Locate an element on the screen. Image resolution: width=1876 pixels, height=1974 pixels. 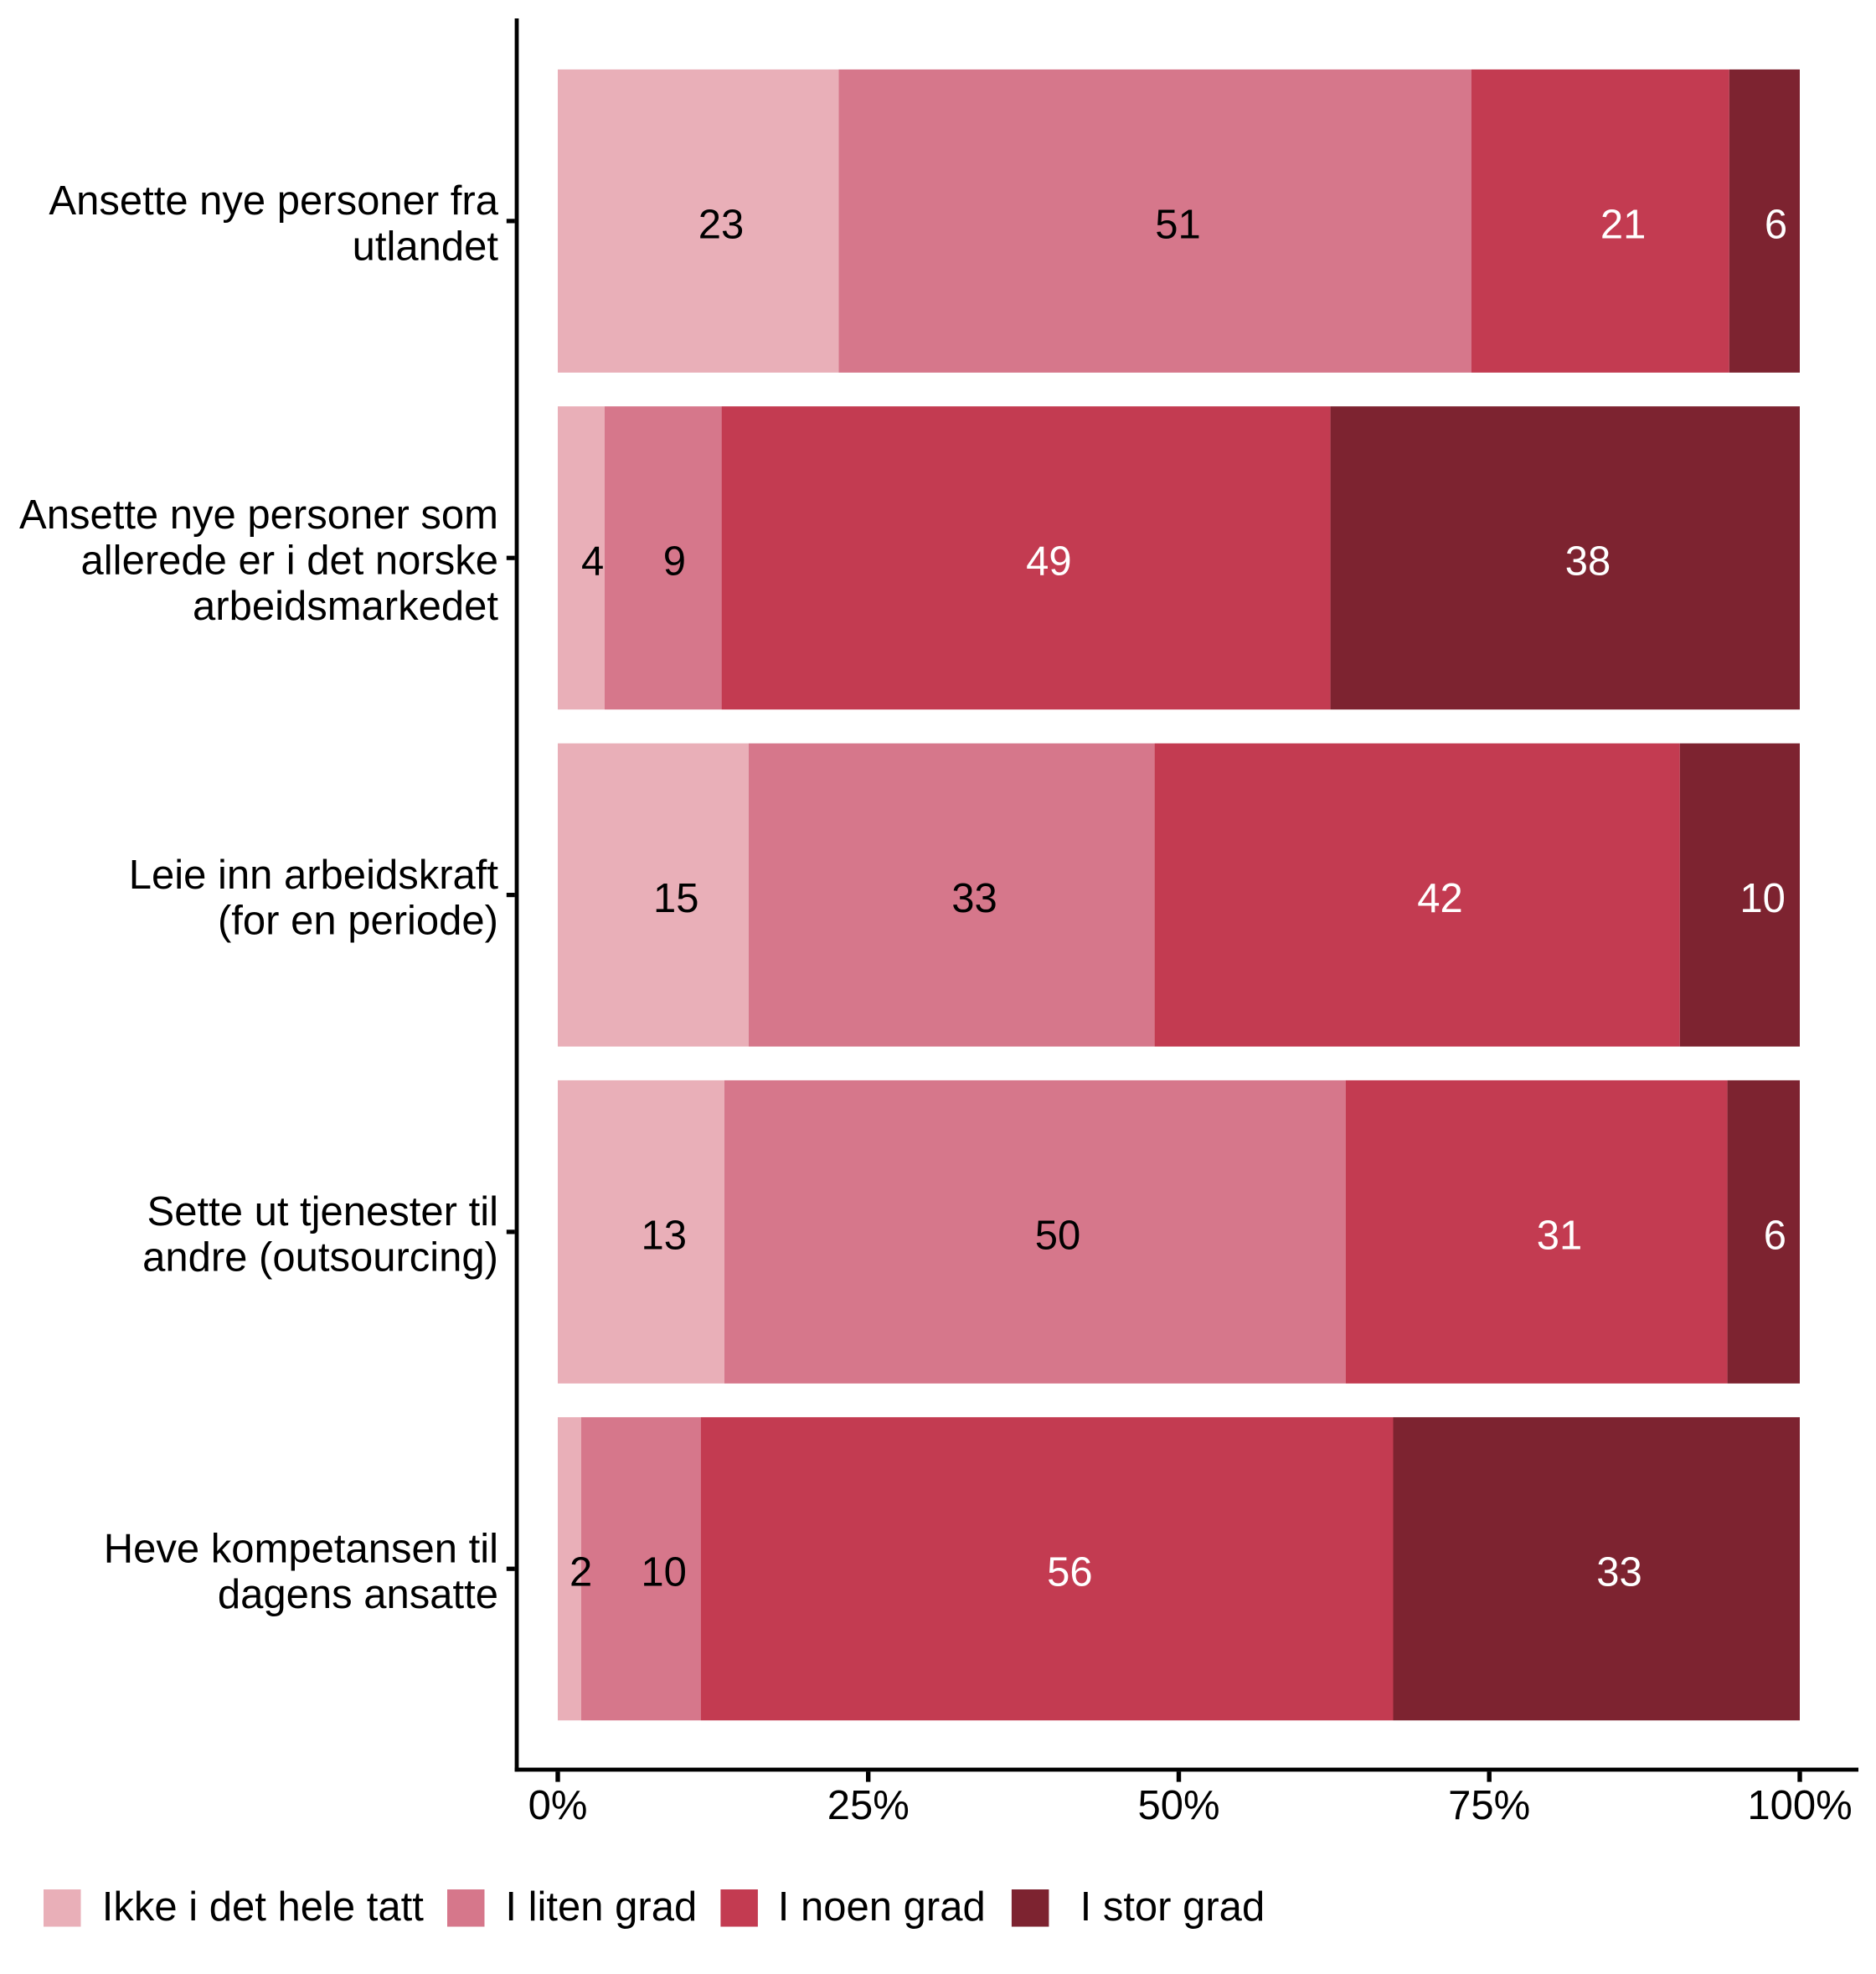
svg-text: 13 is located at coordinates (665, 1235).